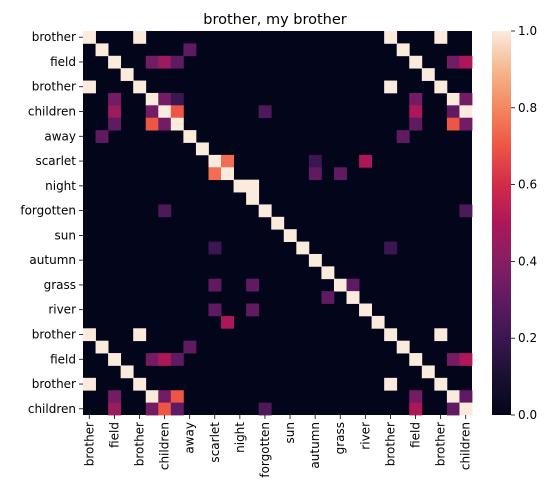  What do you see at coordinates (215, 442) in the screenshot?
I see `x-tick-label: scarlet` at bounding box center [215, 442].